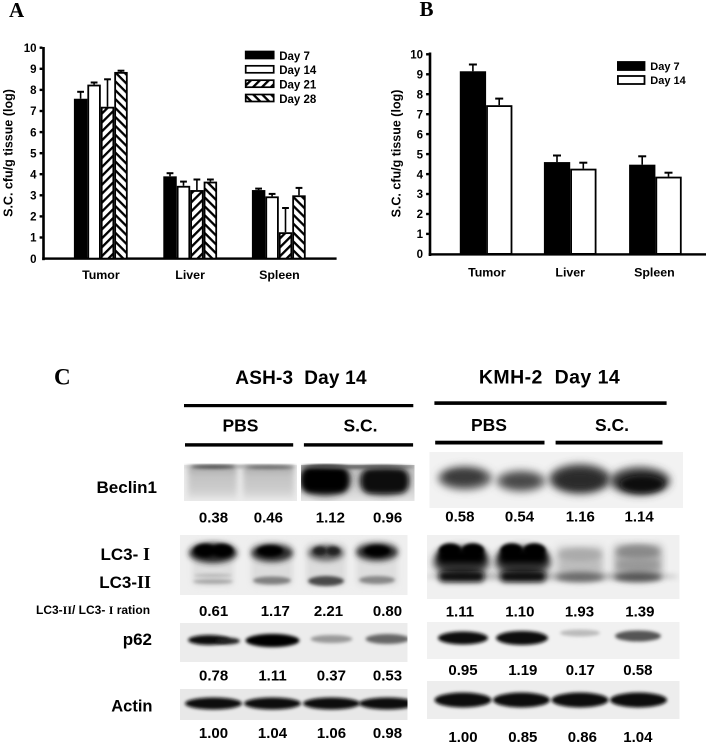 This screenshot has height=749, width=713. I want to click on svg-text: 0.80, so click(387, 611).